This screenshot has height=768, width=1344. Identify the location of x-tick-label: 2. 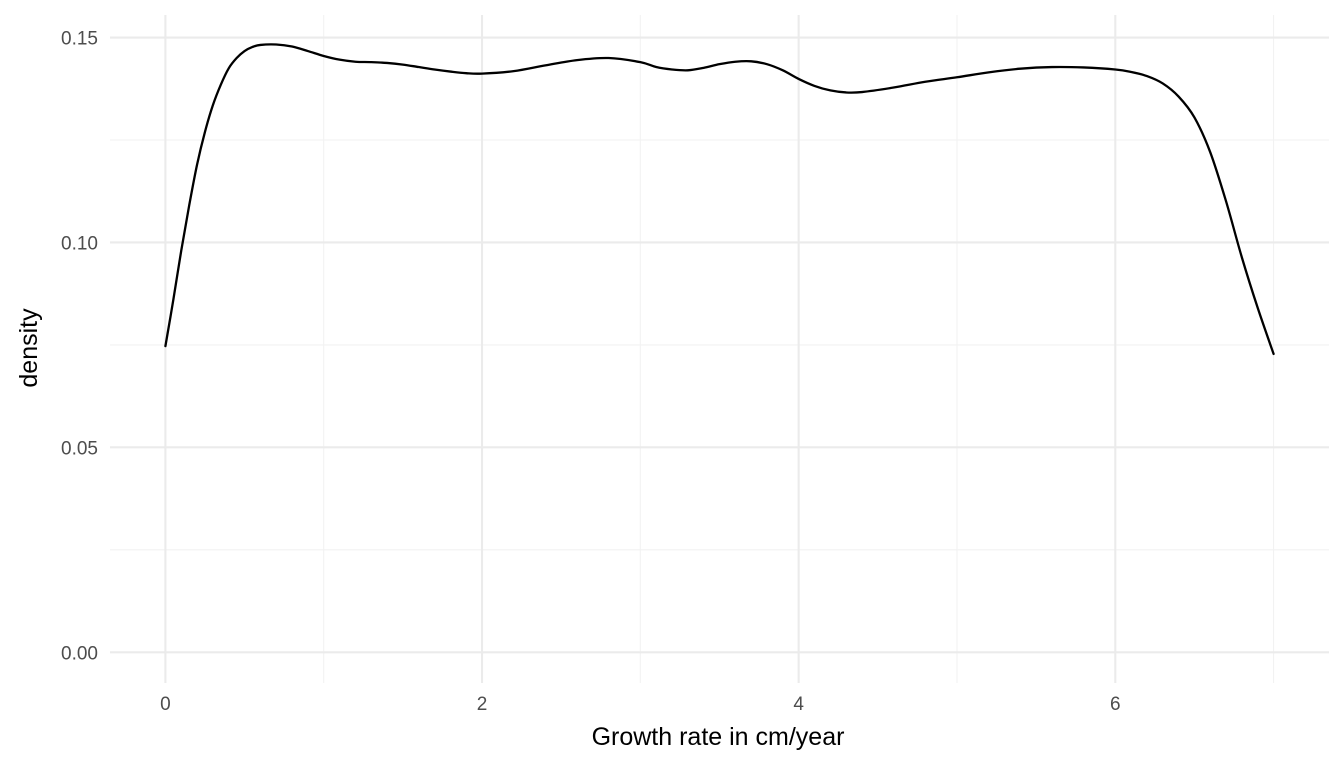
(482, 704).